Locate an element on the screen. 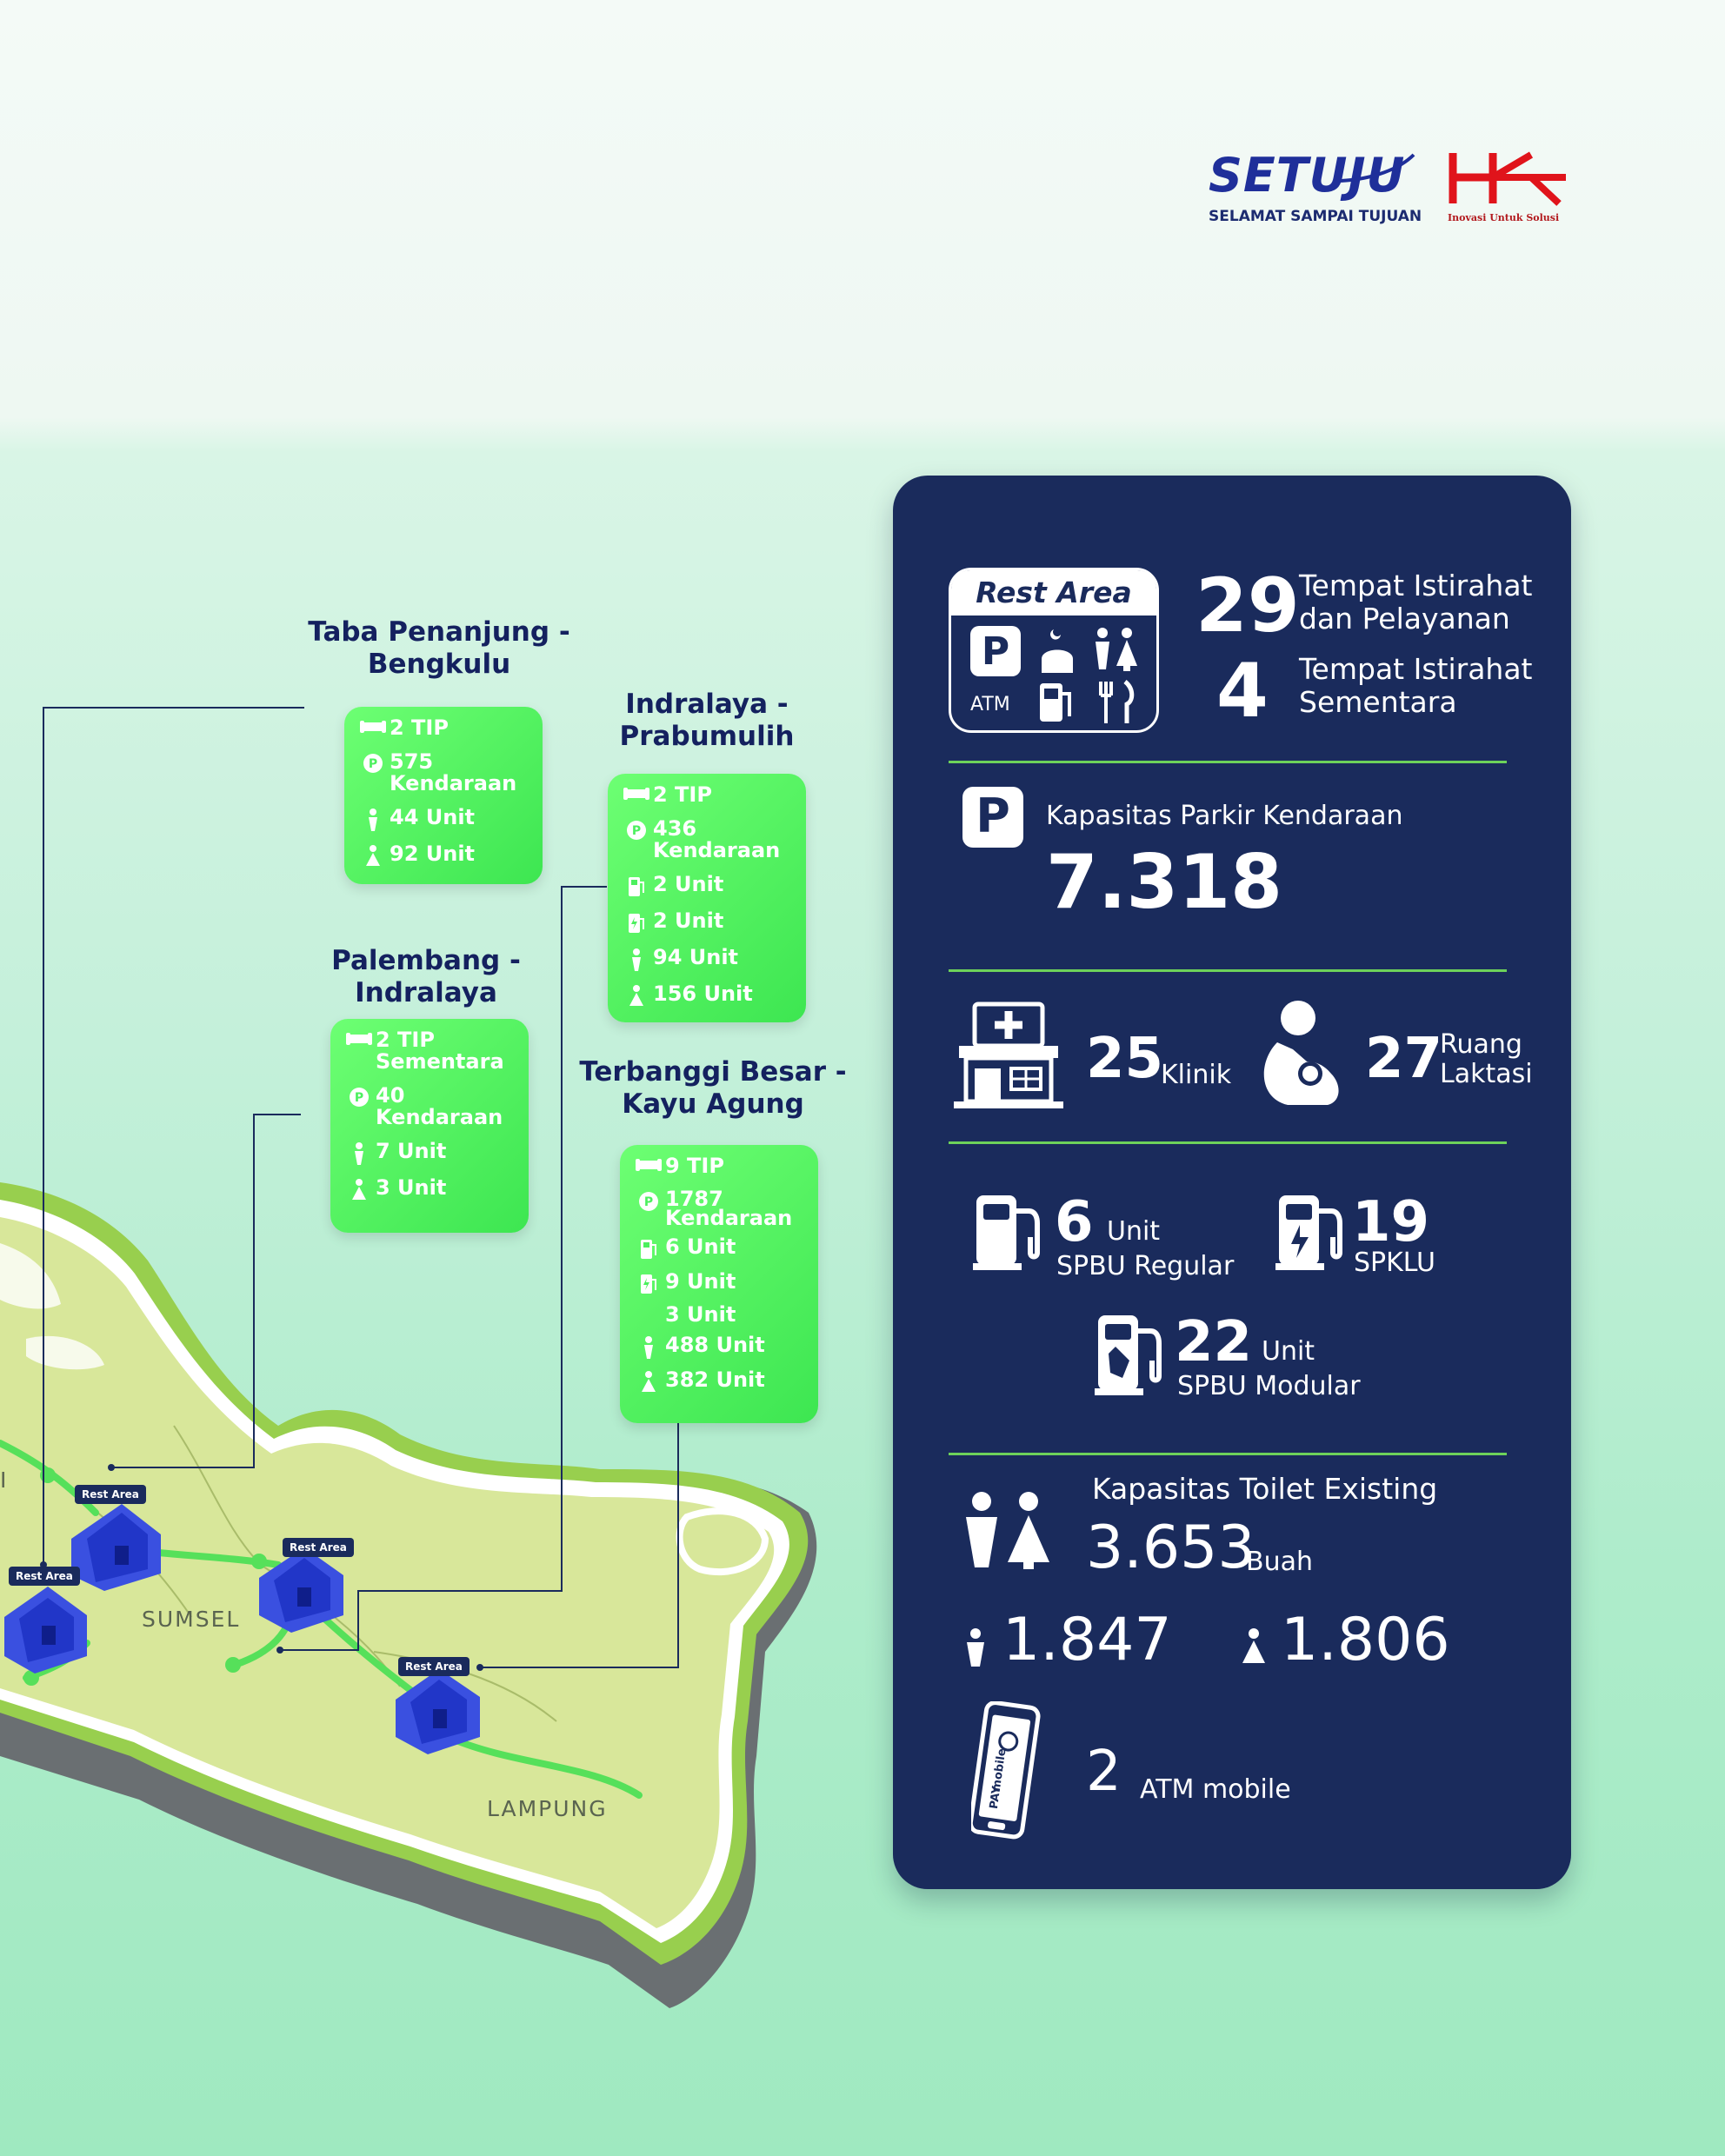 Image resolution: width=1725 pixels, height=2156 pixels. stat-row: P 436 Kendaraan is located at coordinates (707, 840).